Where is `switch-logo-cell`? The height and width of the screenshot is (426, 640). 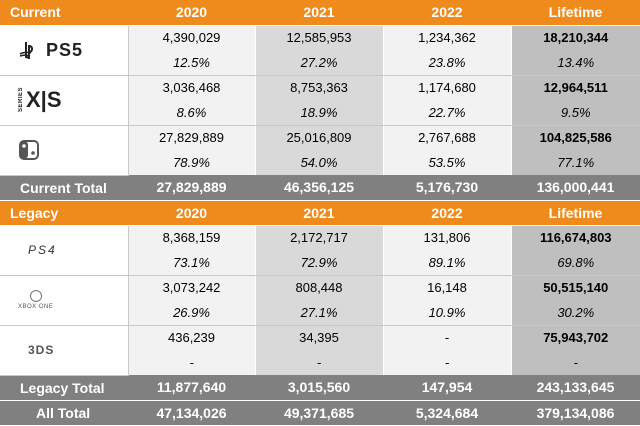 switch-logo-cell is located at coordinates (64, 150).